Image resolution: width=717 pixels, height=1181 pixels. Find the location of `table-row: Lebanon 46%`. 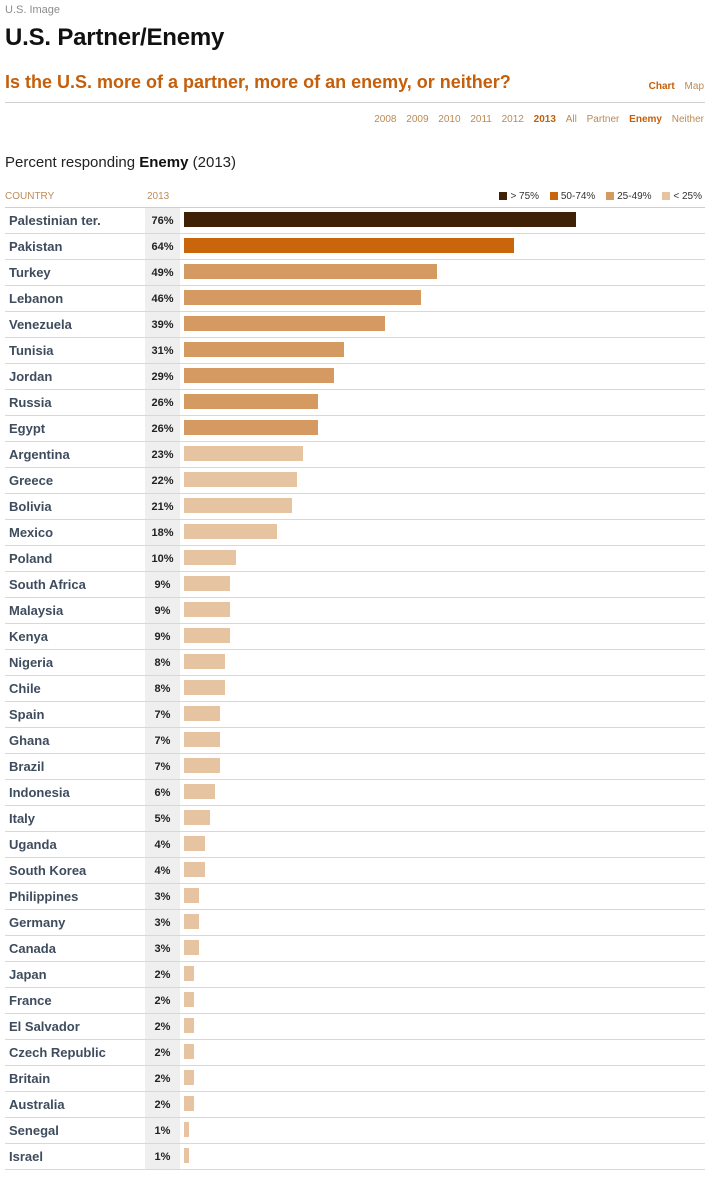

table-row: Lebanon 46% is located at coordinates (355, 299).